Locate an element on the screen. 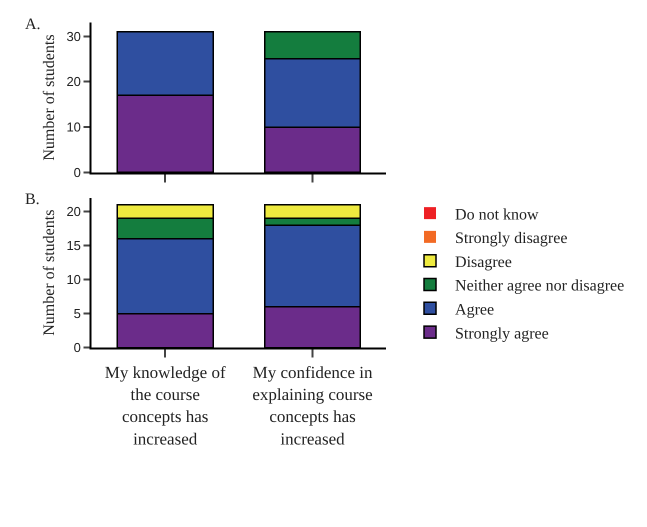 Image resolution: width=647 pixels, height=527 pixels. y-tick-label: 30 is located at coordinates (73, 36).